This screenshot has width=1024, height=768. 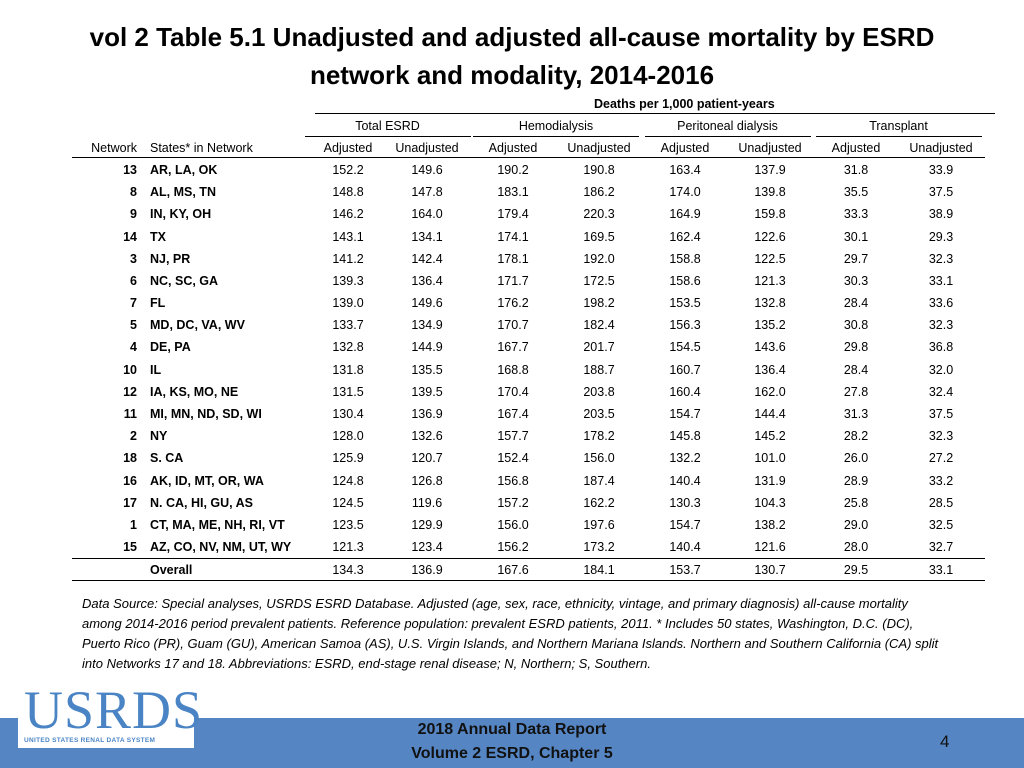 I want to click on states: DE, PA, so click(x=170, y=347).